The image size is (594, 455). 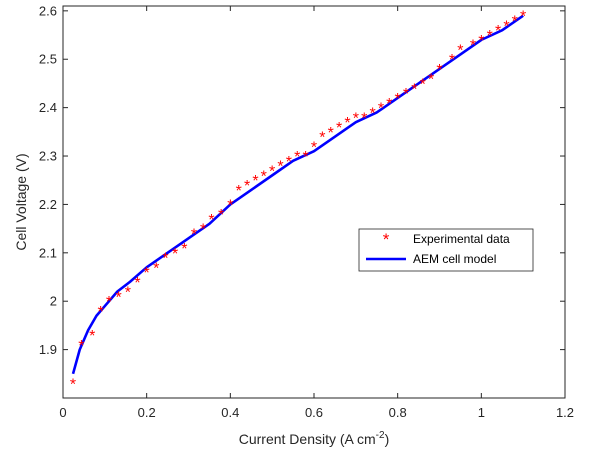 I want to click on legend-label-model: AEM cell model, so click(x=454, y=259).